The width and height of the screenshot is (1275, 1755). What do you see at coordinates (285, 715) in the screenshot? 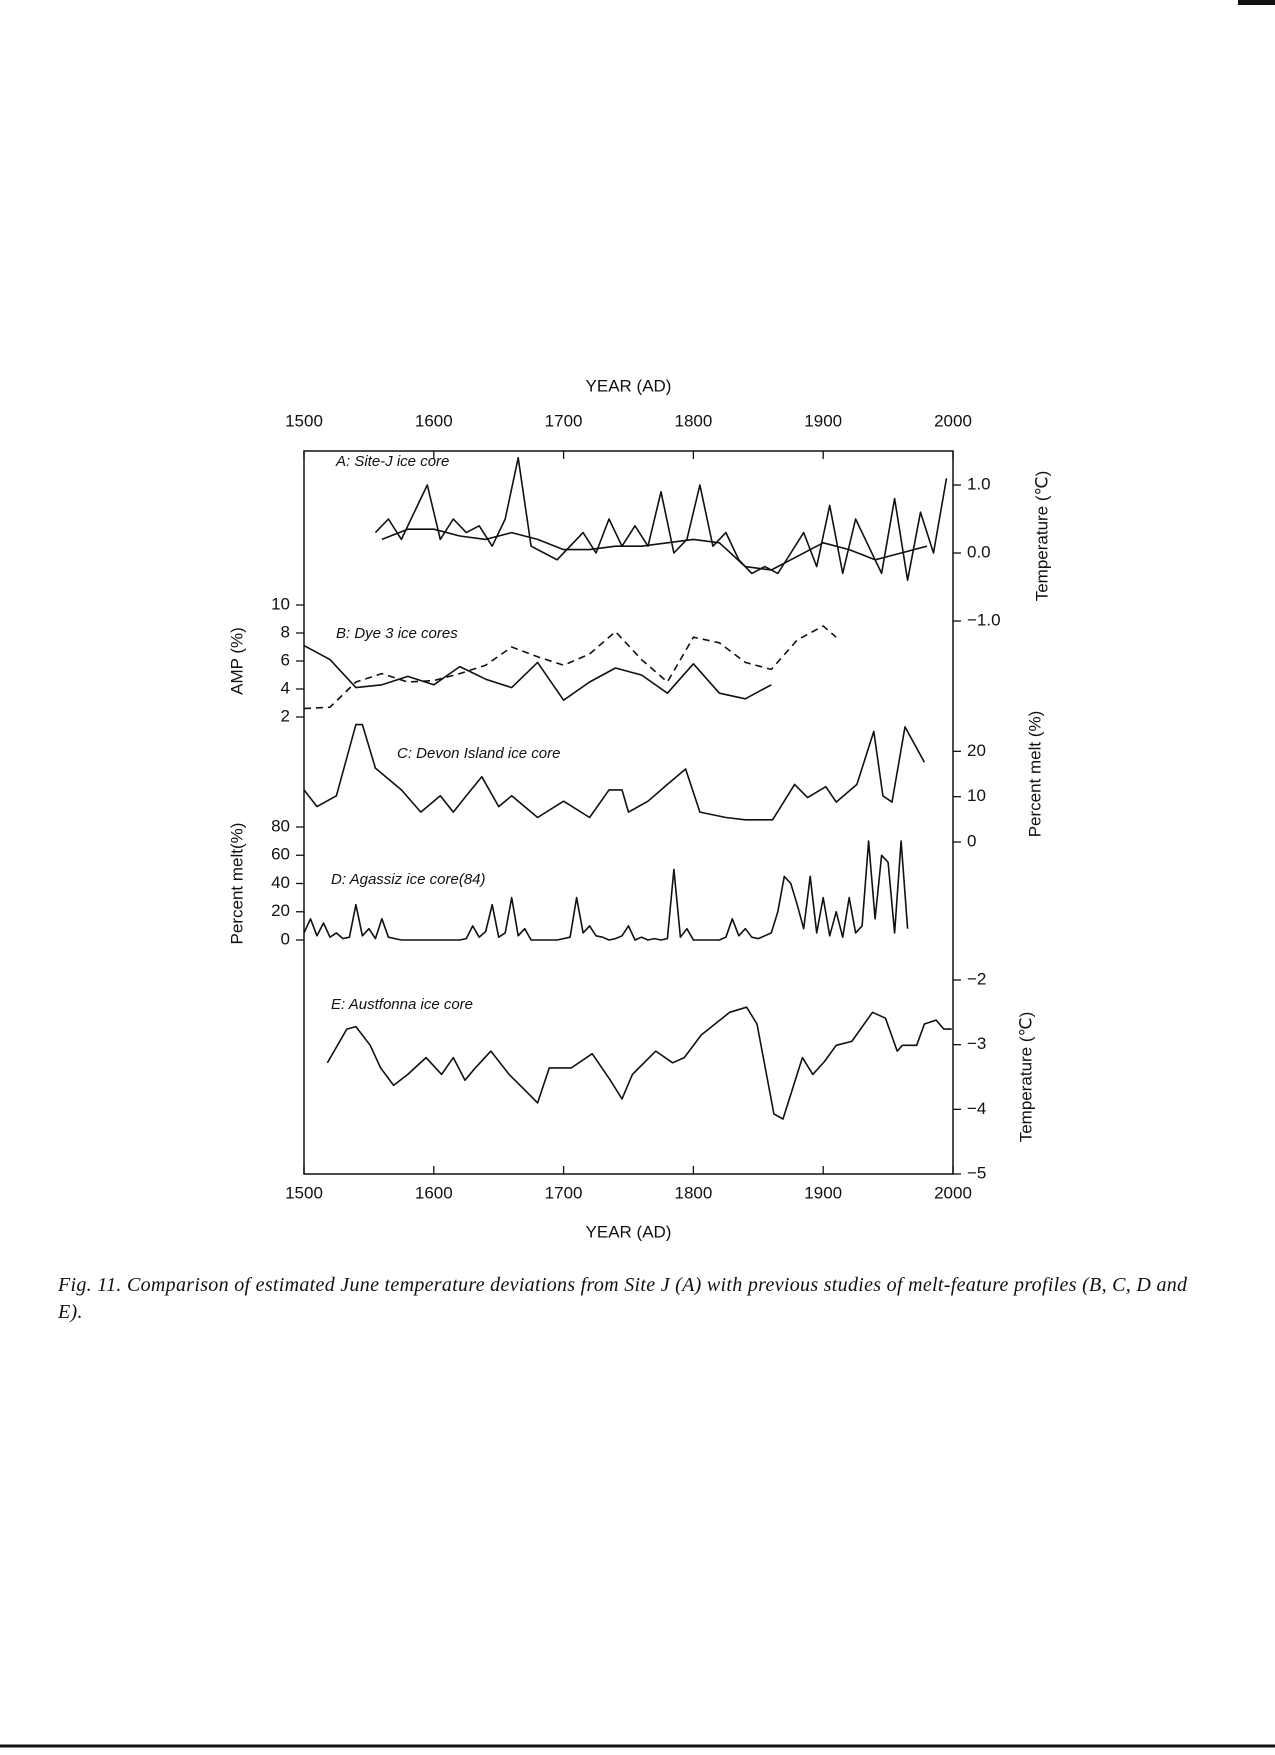
I see `y-tick-label: 2` at bounding box center [285, 715].